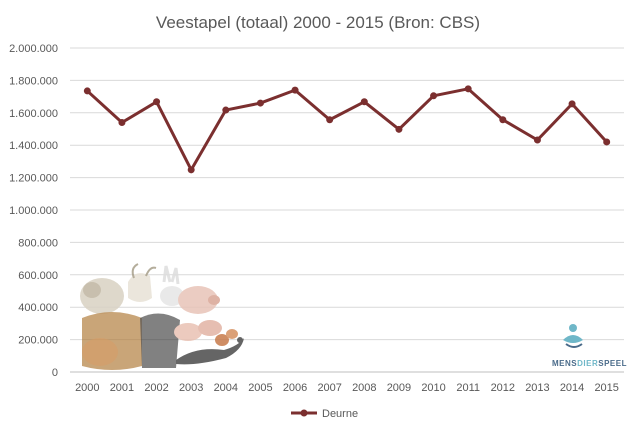 The image size is (640, 426). I want to click on y-tick-label: 1.000.000, so click(33, 211).